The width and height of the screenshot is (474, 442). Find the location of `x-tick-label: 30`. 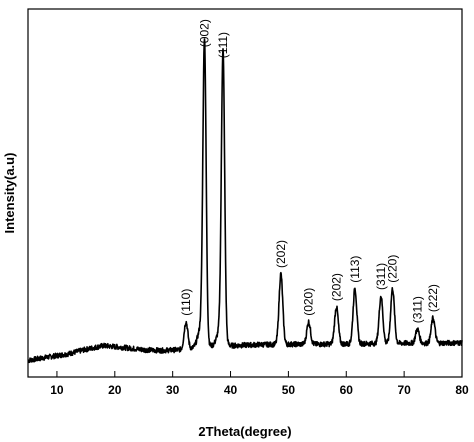

x-tick-label: 30 is located at coordinates (173, 390).